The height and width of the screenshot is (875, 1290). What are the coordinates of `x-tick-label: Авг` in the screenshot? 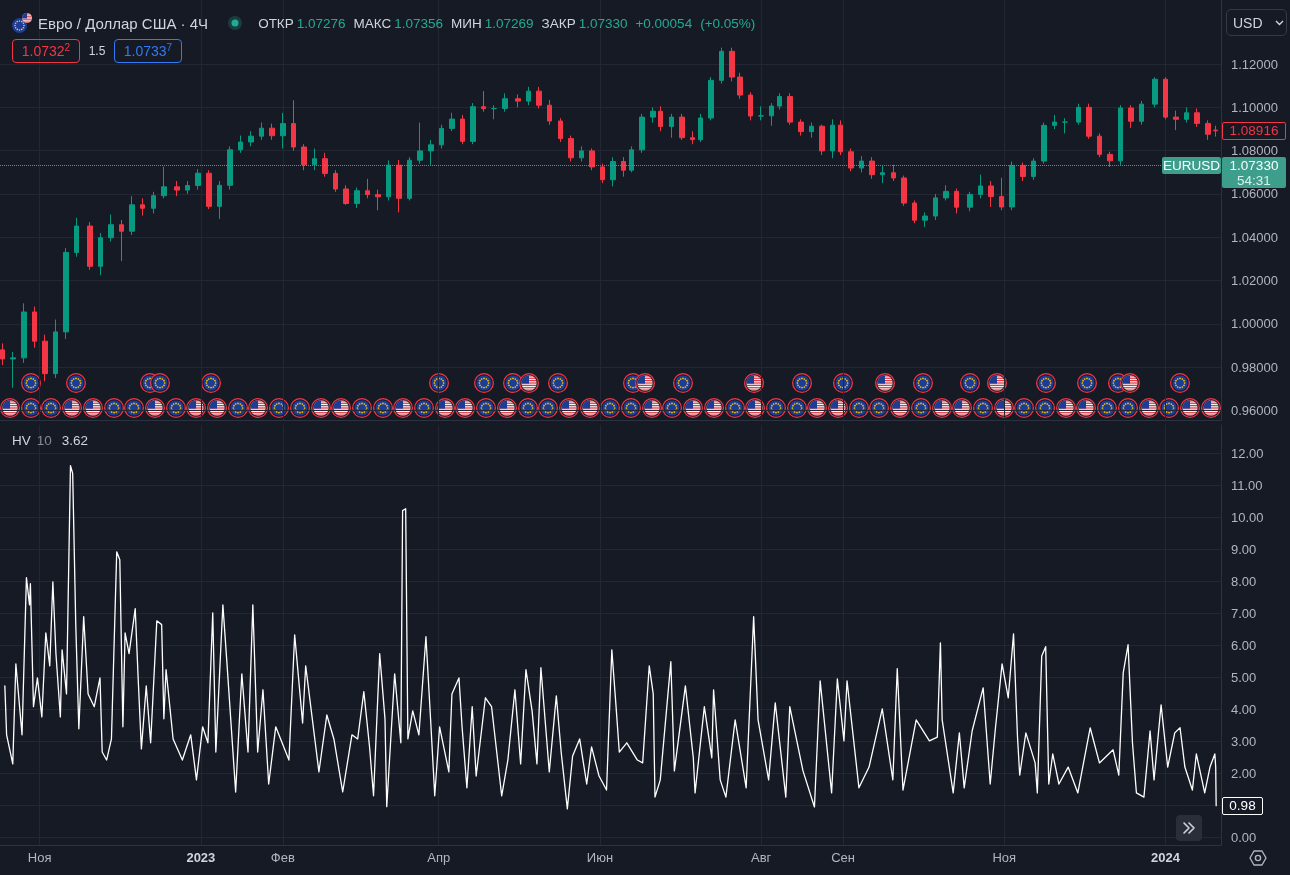 It's located at (761, 857).